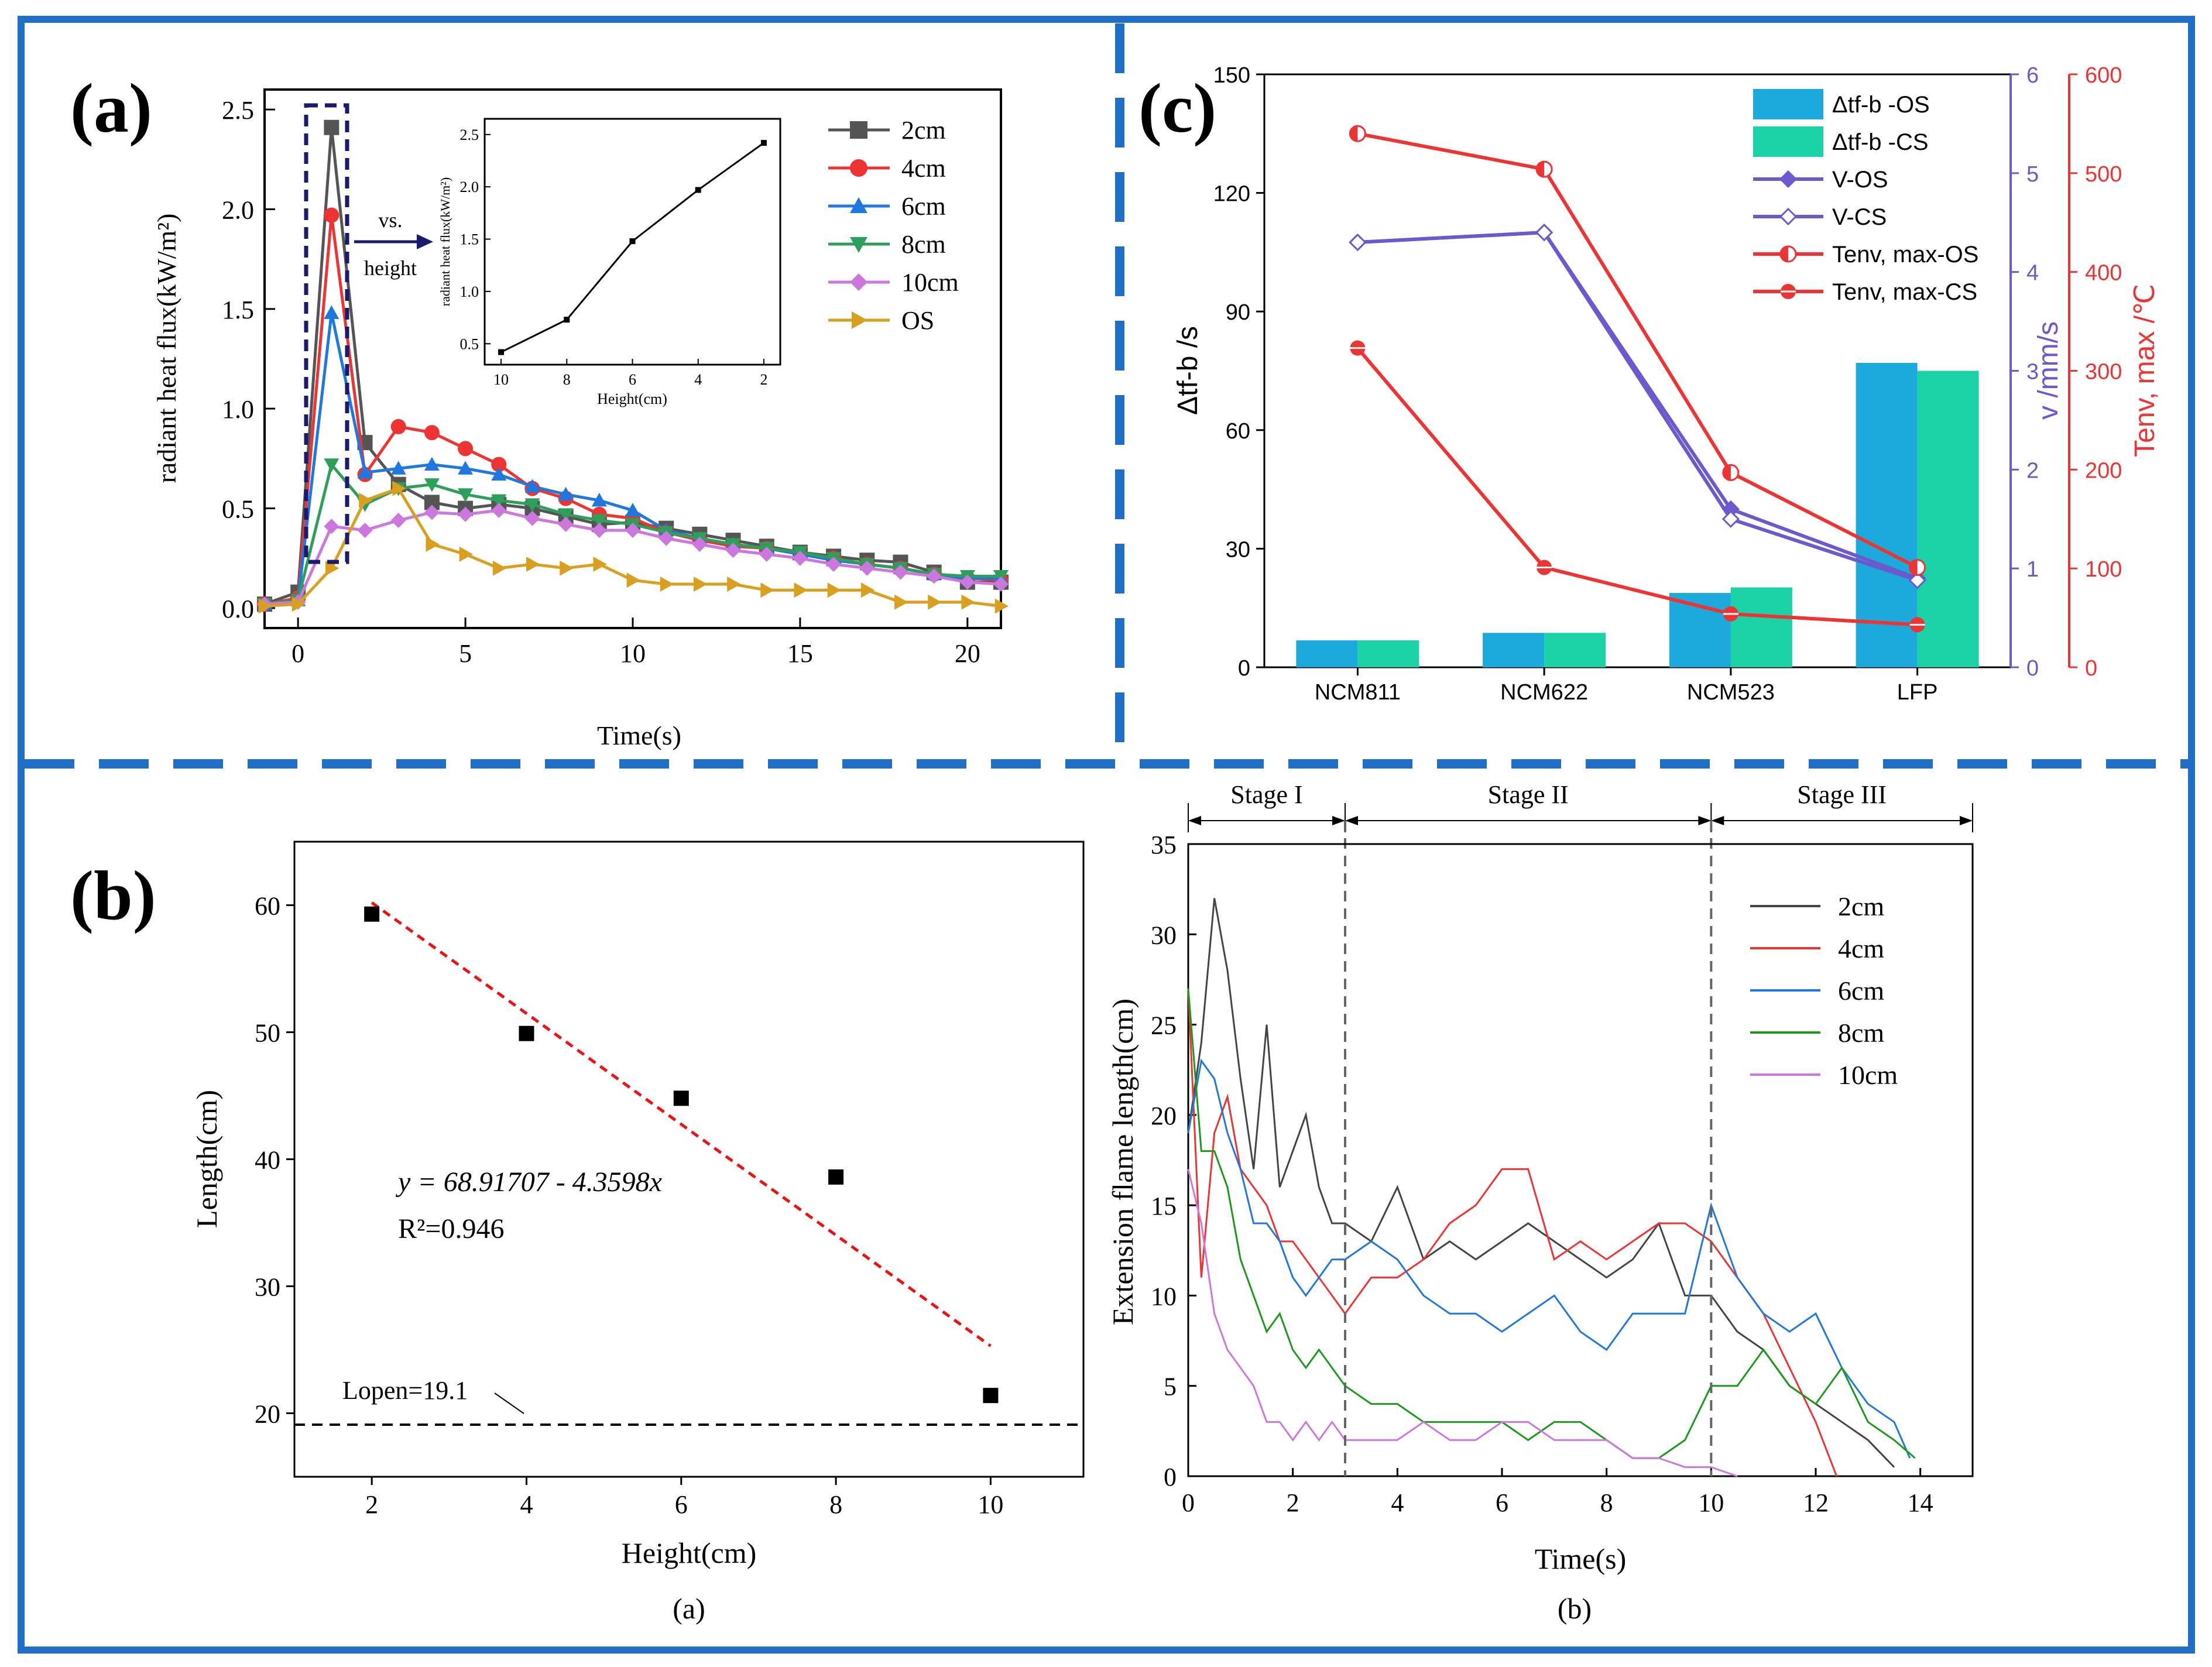  I want to click on materials-category-label: NCM523, so click(1731, 692).